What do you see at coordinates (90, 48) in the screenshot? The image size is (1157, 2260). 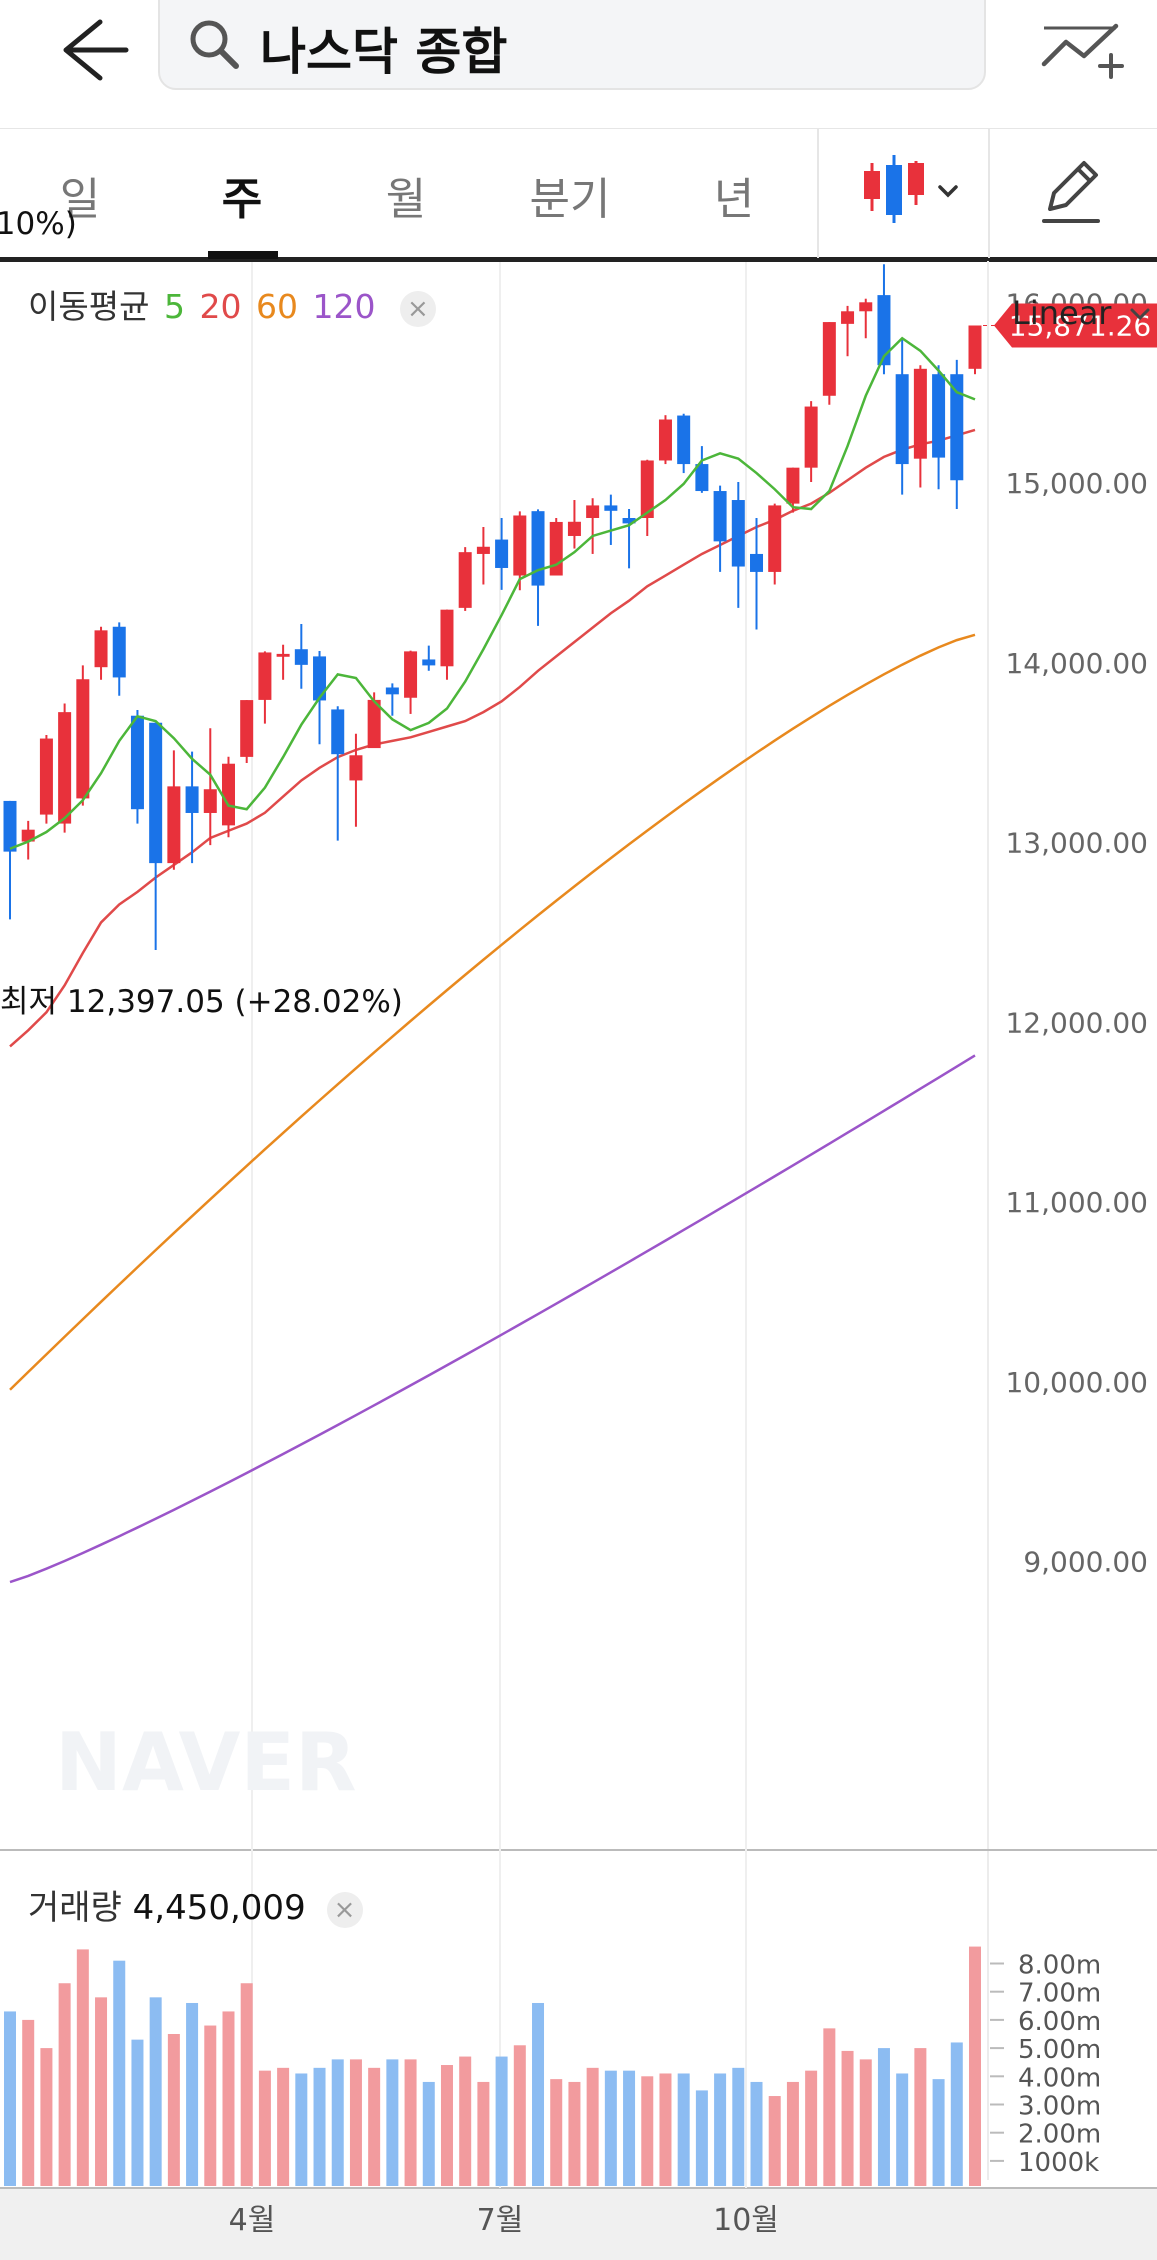 I see `arrow-left-icon` at bounding box center [90, 48].